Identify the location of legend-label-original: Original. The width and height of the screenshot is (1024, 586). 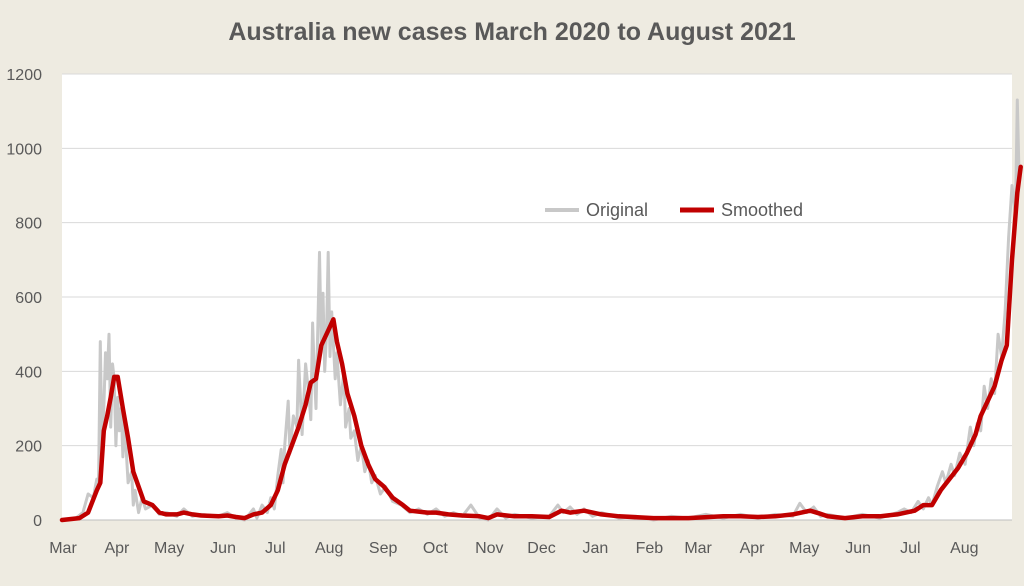
(617, 210).